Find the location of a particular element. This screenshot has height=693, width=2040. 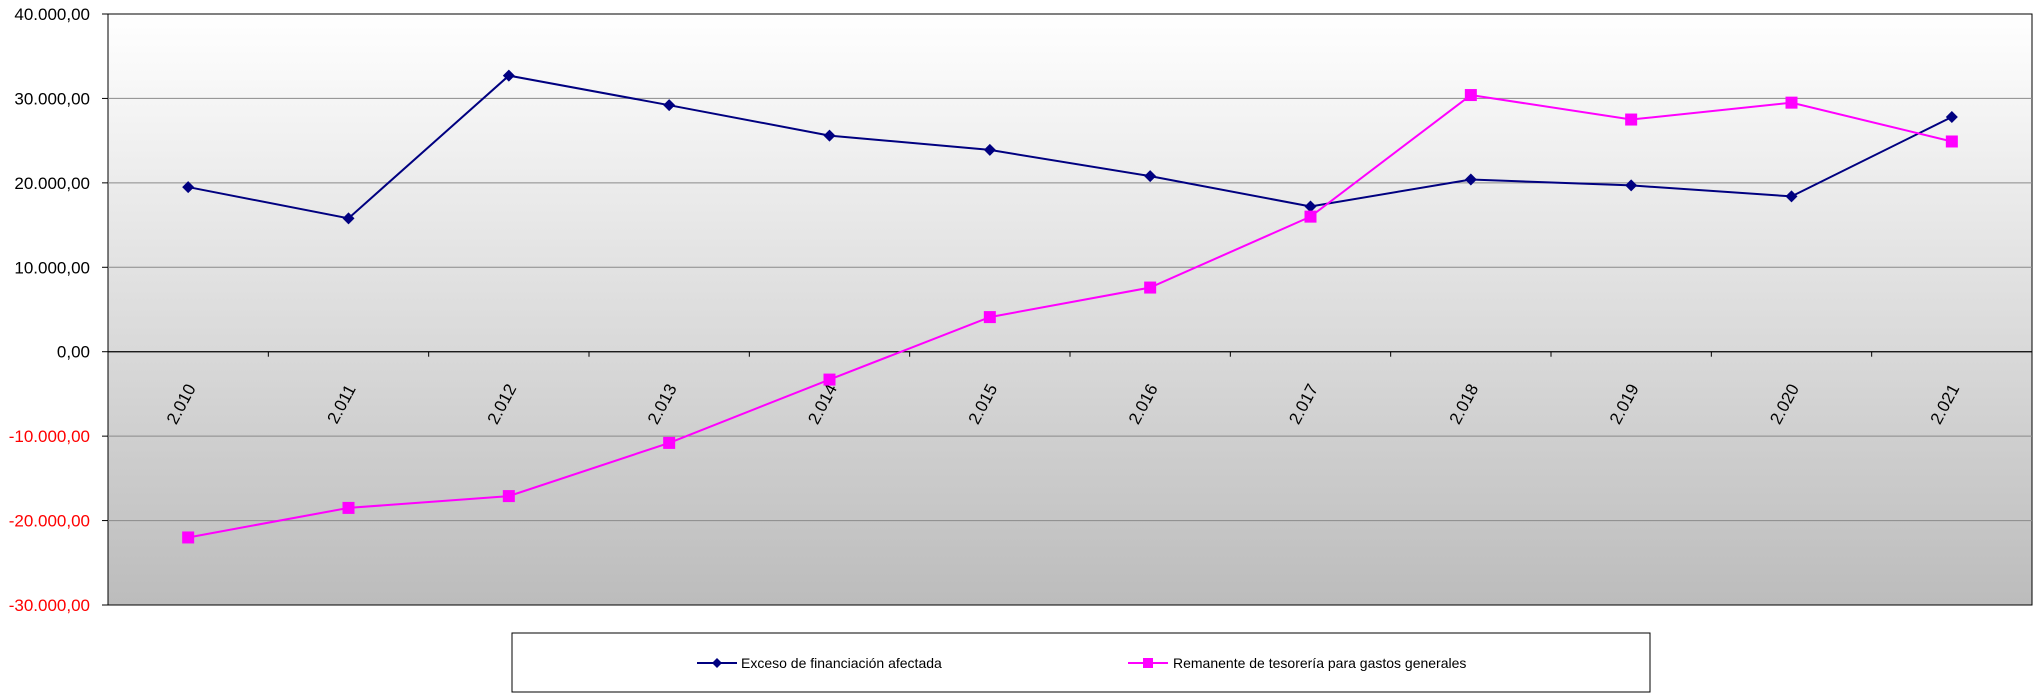

legend-box is located at coordinates (1081, 662).